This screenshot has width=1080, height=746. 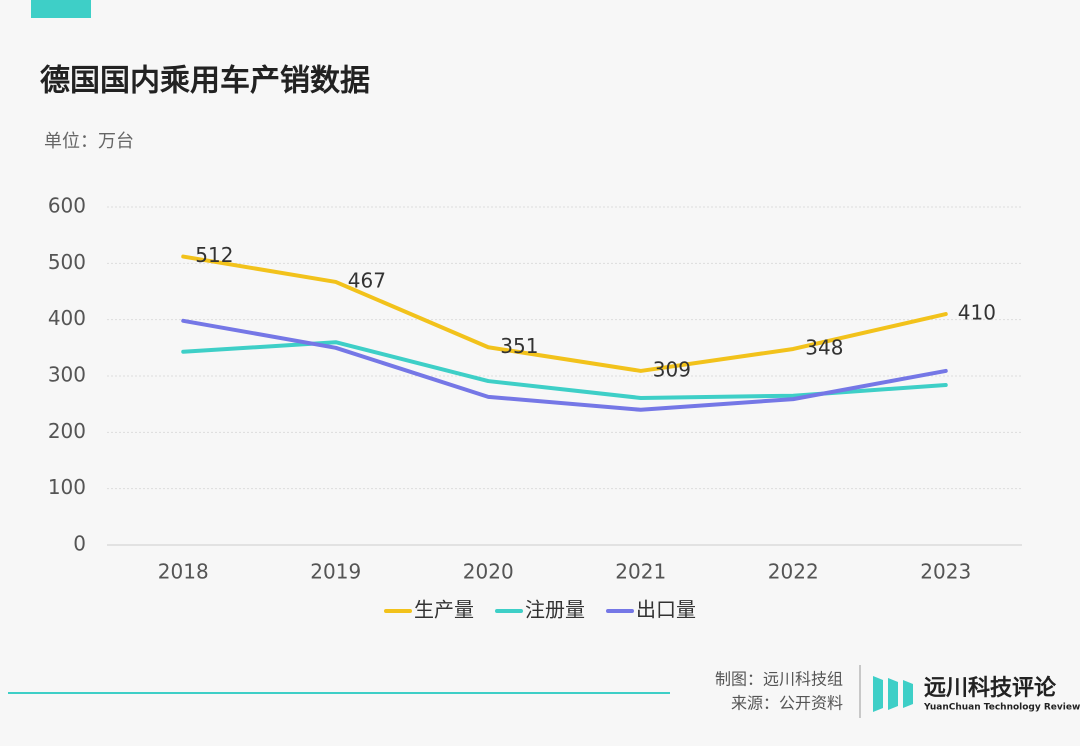 I want to click on data-label: 309, so click(x=672, y=369).